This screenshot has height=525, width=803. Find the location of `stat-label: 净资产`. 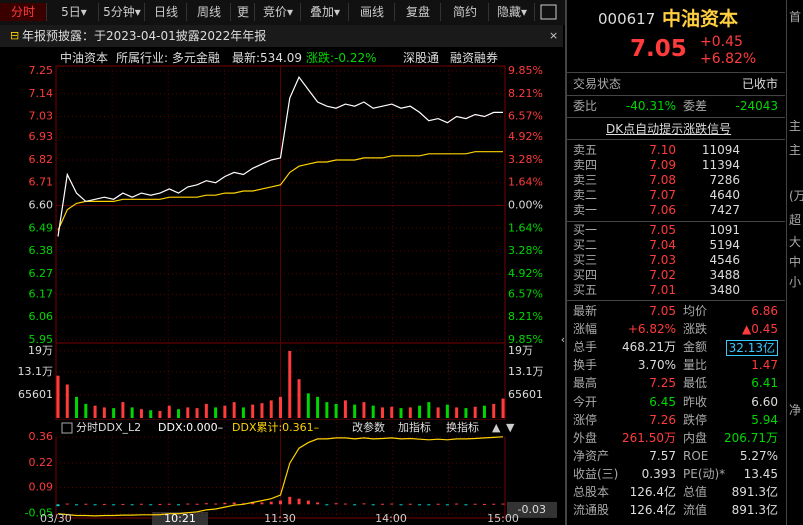

stat-label: 净资产 is located at coordinates (591, 455).